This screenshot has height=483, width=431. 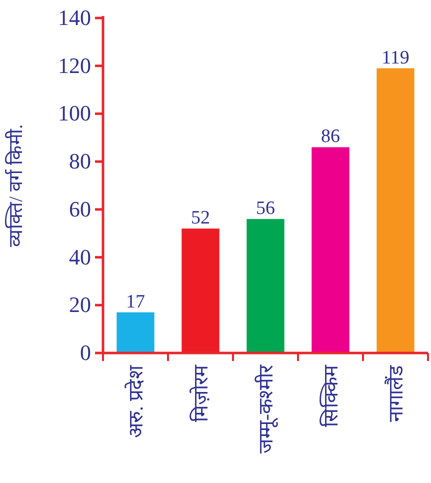 What do you see at coordinates (80, 305) in the screenshot?
I see `y-tick-label: 20` at bounding box center [80, 305].